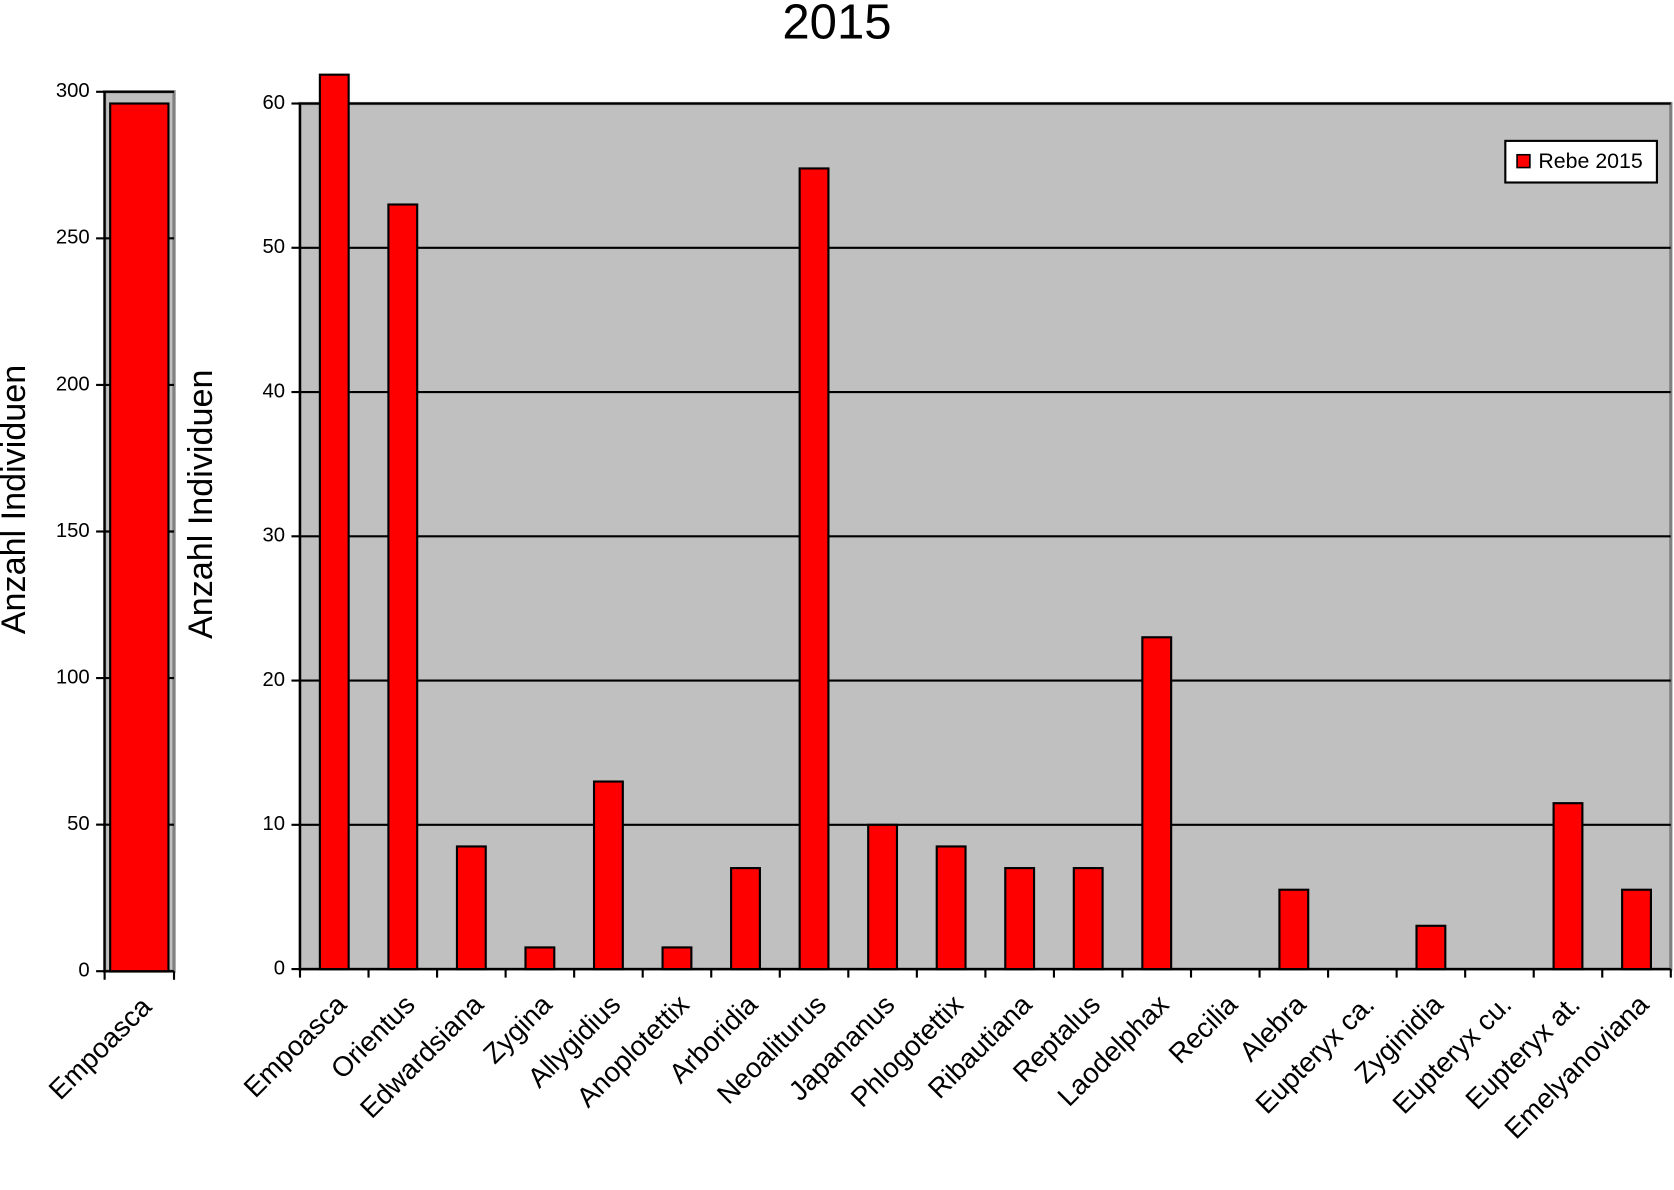  I want to click on y-tick-label: 300, so click(73, 91).